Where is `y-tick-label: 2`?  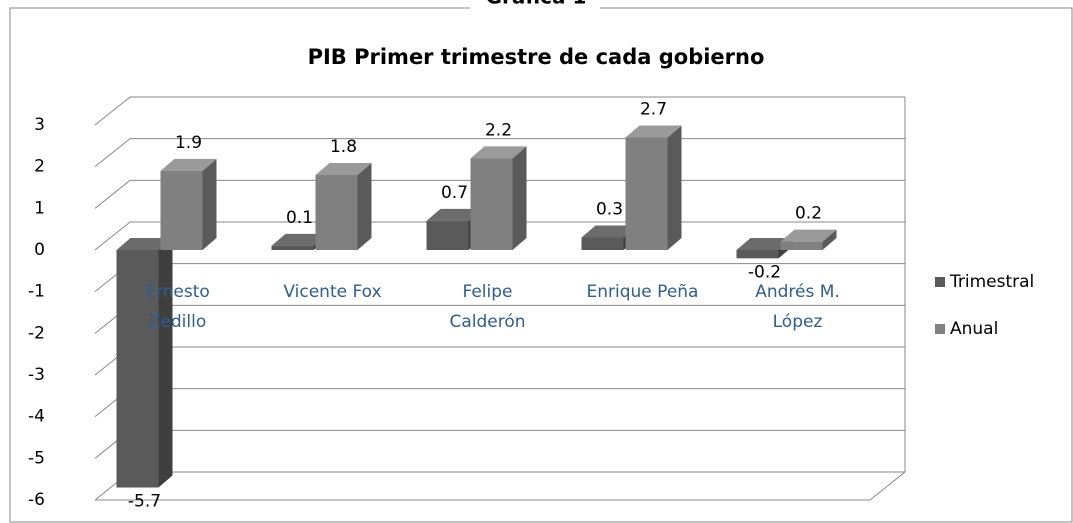
y-tick-label: 2 is located at coordinates (39, 167).